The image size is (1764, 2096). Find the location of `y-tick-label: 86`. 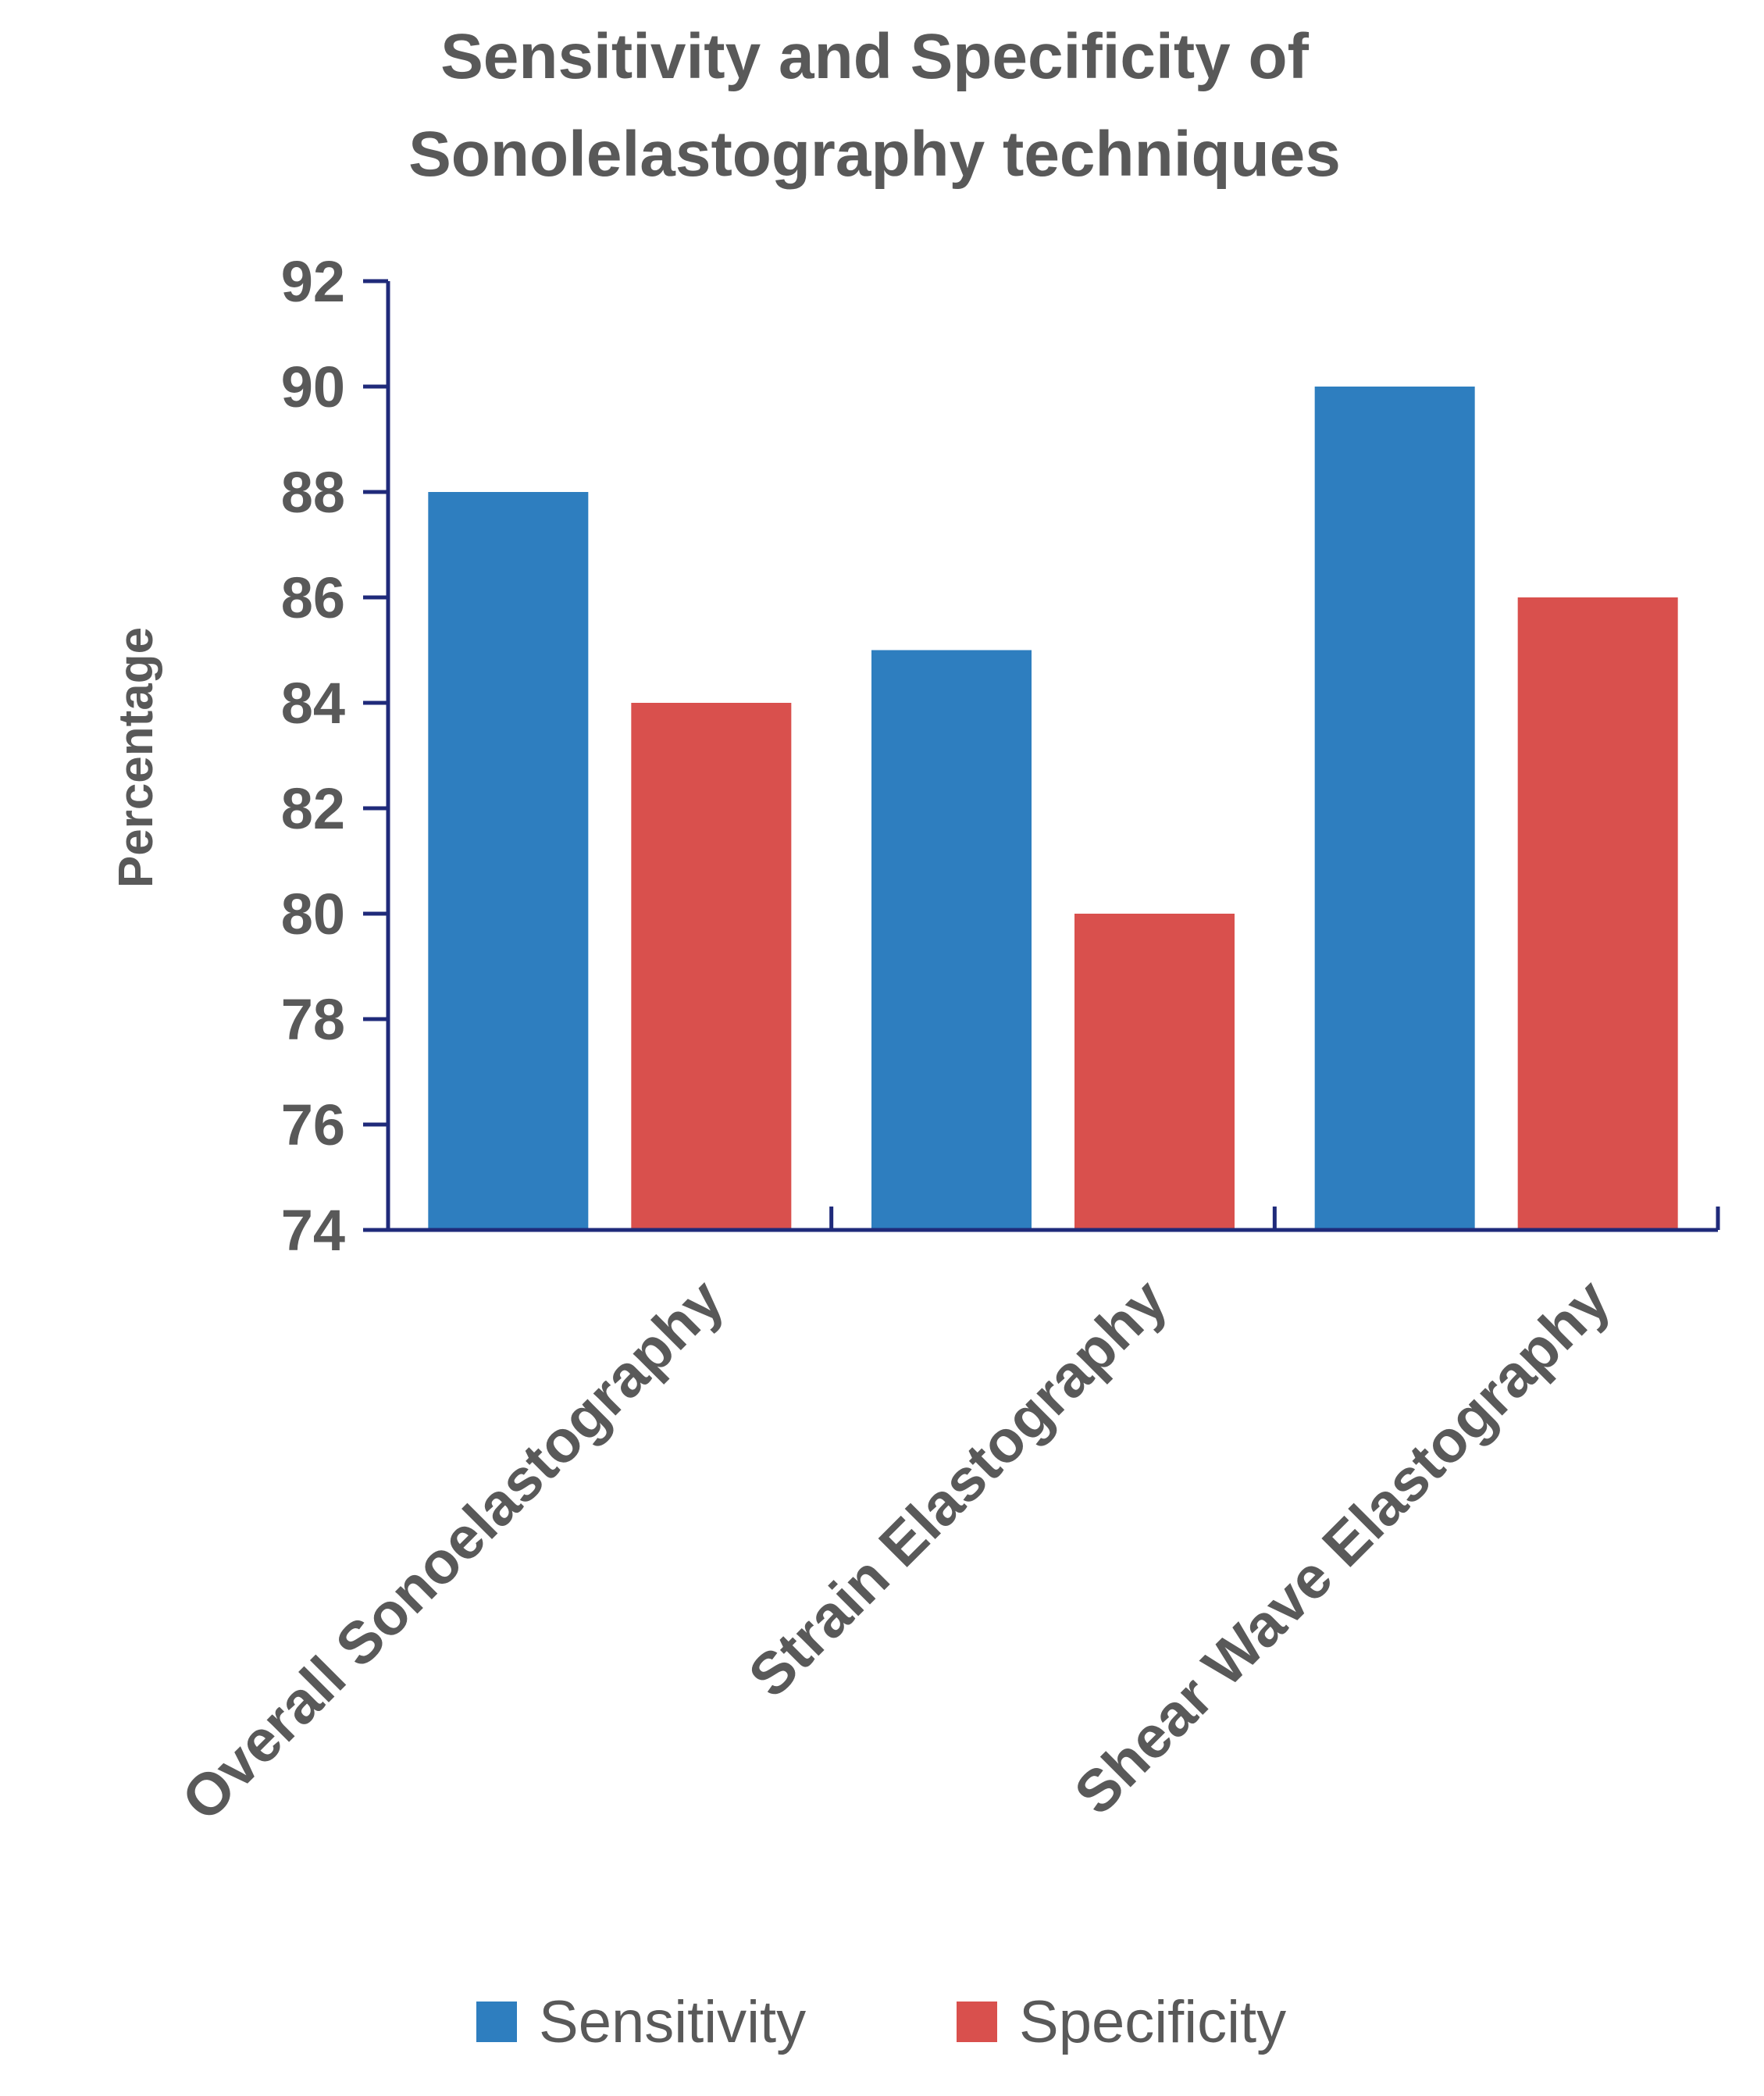

y-tick-label: 86 is located at coordinates (313, 597).